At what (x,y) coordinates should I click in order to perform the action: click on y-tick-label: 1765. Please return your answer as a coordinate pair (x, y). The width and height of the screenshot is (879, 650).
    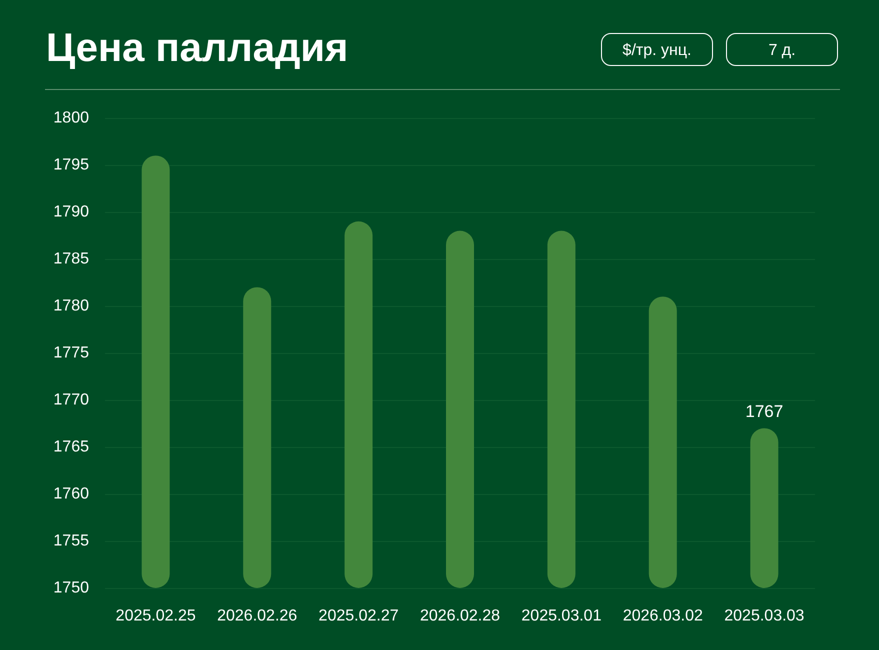
    Looking at the image, I should click on (71, 447).